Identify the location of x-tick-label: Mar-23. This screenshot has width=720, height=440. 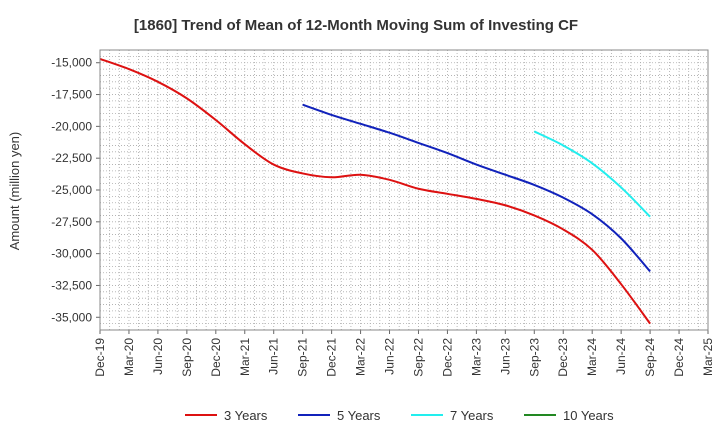
(476, 357).